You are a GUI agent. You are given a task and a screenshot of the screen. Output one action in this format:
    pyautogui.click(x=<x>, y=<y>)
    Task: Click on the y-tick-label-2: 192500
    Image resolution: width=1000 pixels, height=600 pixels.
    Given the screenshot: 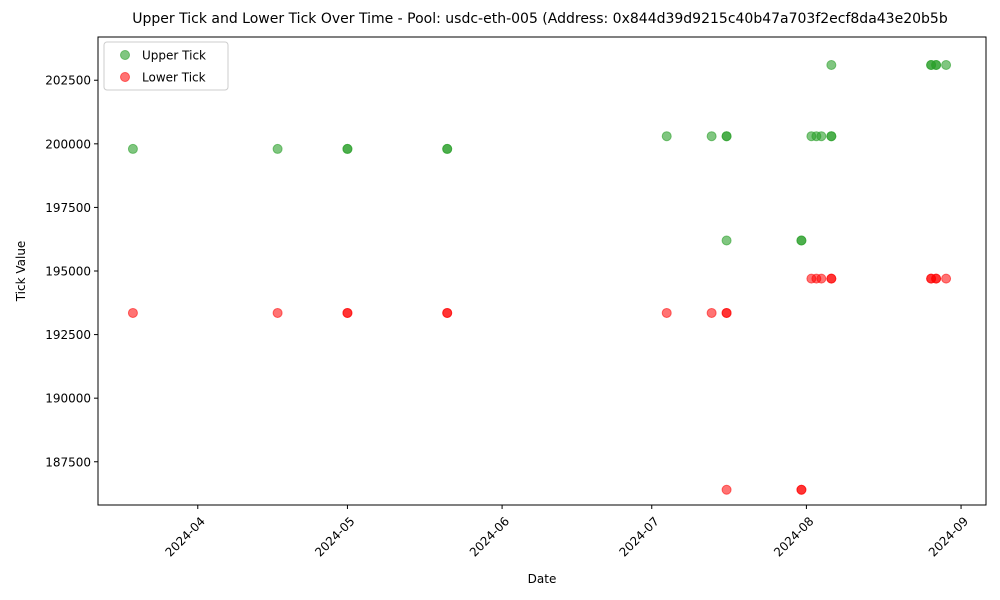 What is the action you would take?
    pyautogui.click(x=68, y=335)
    